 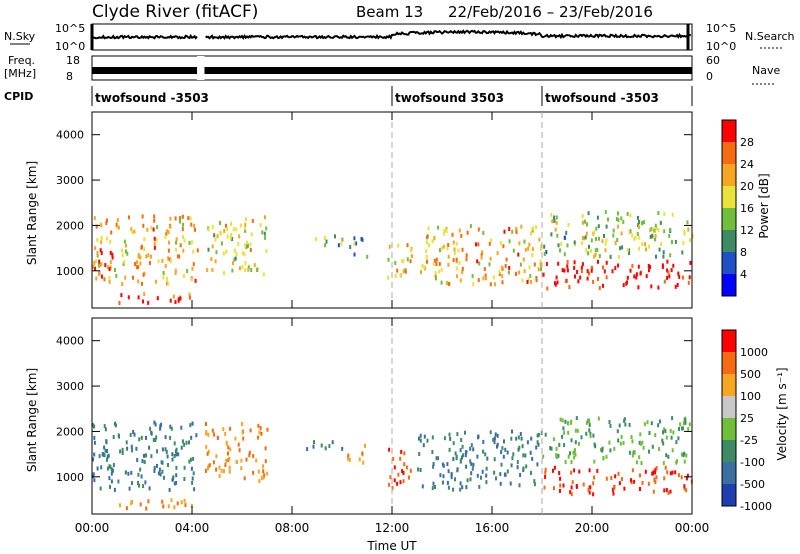 What do you see at coordinates (747, 186) in the screenshot?
I see `power-colorbar-tick: 20` at bounding box center [747, 186].